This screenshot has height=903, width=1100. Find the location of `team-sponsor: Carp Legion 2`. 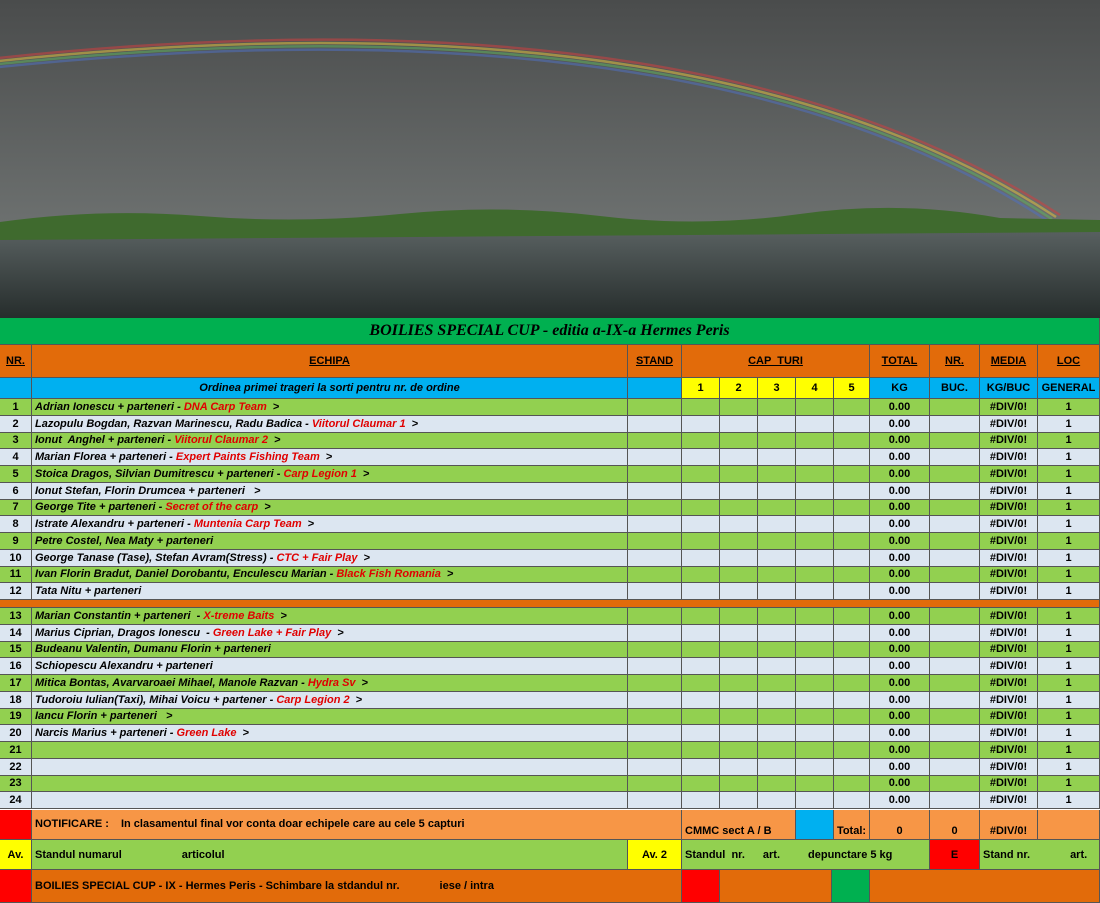

team-sponsor: Carp Legion 2 is located at coordinates (313, 699).